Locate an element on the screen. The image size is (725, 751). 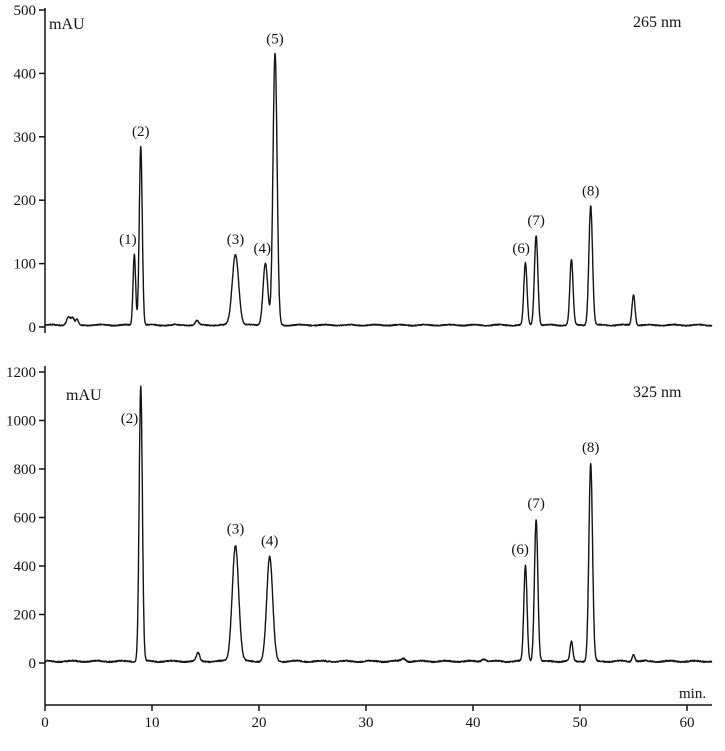
svg-text: 300 is located at coordinates (25, 138).